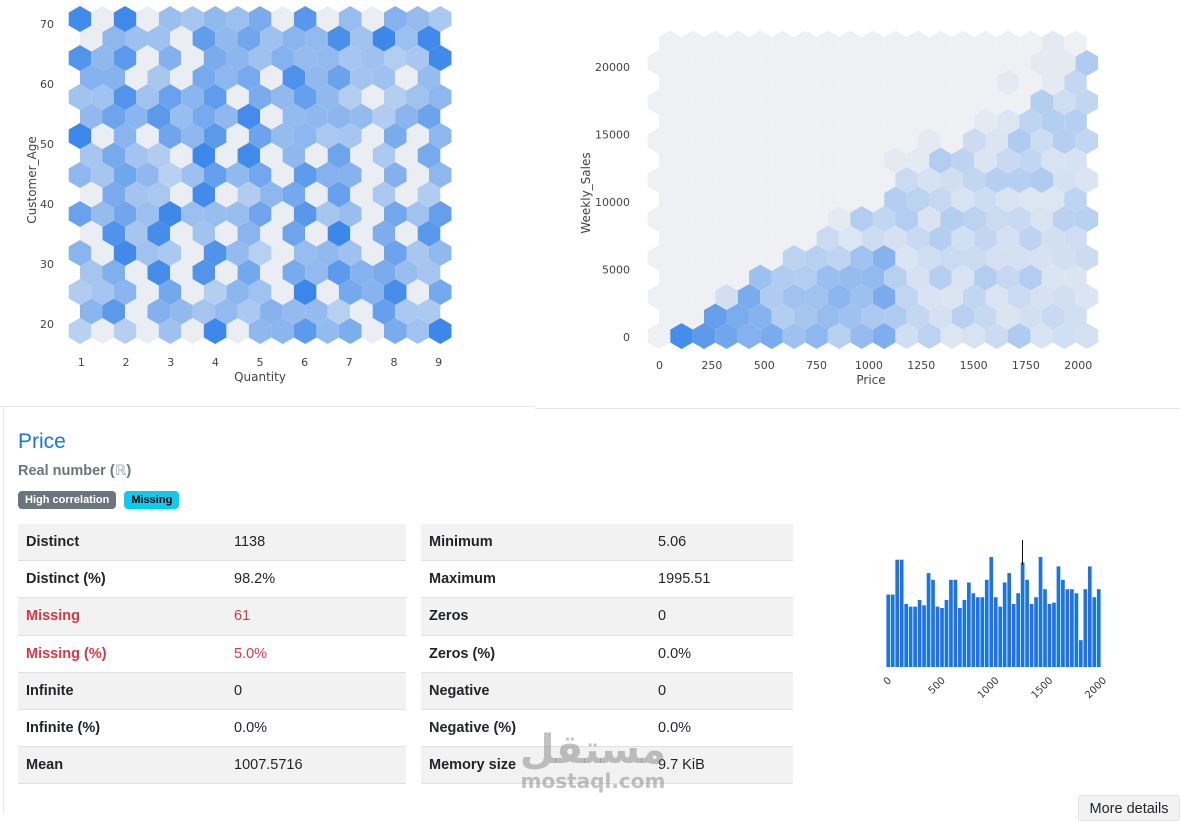 The image size is (1180, 822). What do you see at coordinates (316, 616) in the screenshot?
I see `stat-left-value: 61` at bounding box center [316, 616].